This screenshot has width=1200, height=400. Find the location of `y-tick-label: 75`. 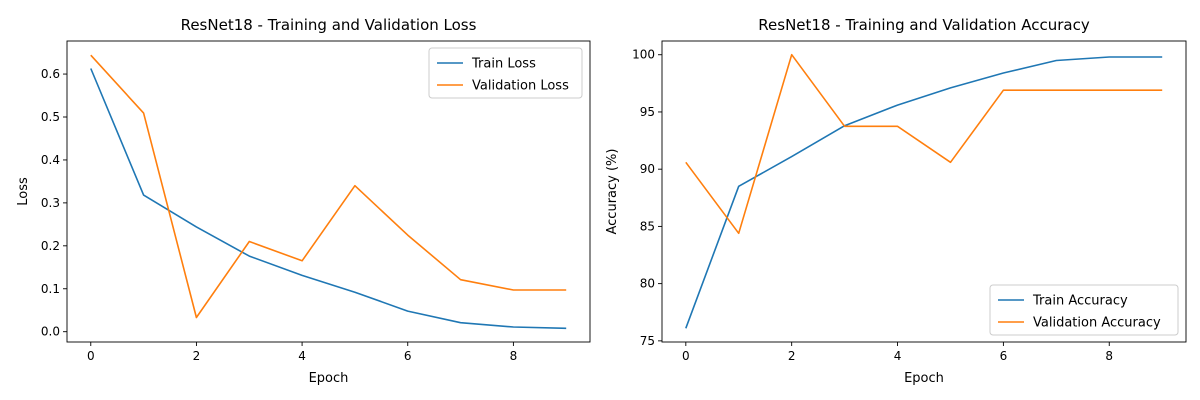

y-tick-label: 75 is located at coordinates (647, 341).